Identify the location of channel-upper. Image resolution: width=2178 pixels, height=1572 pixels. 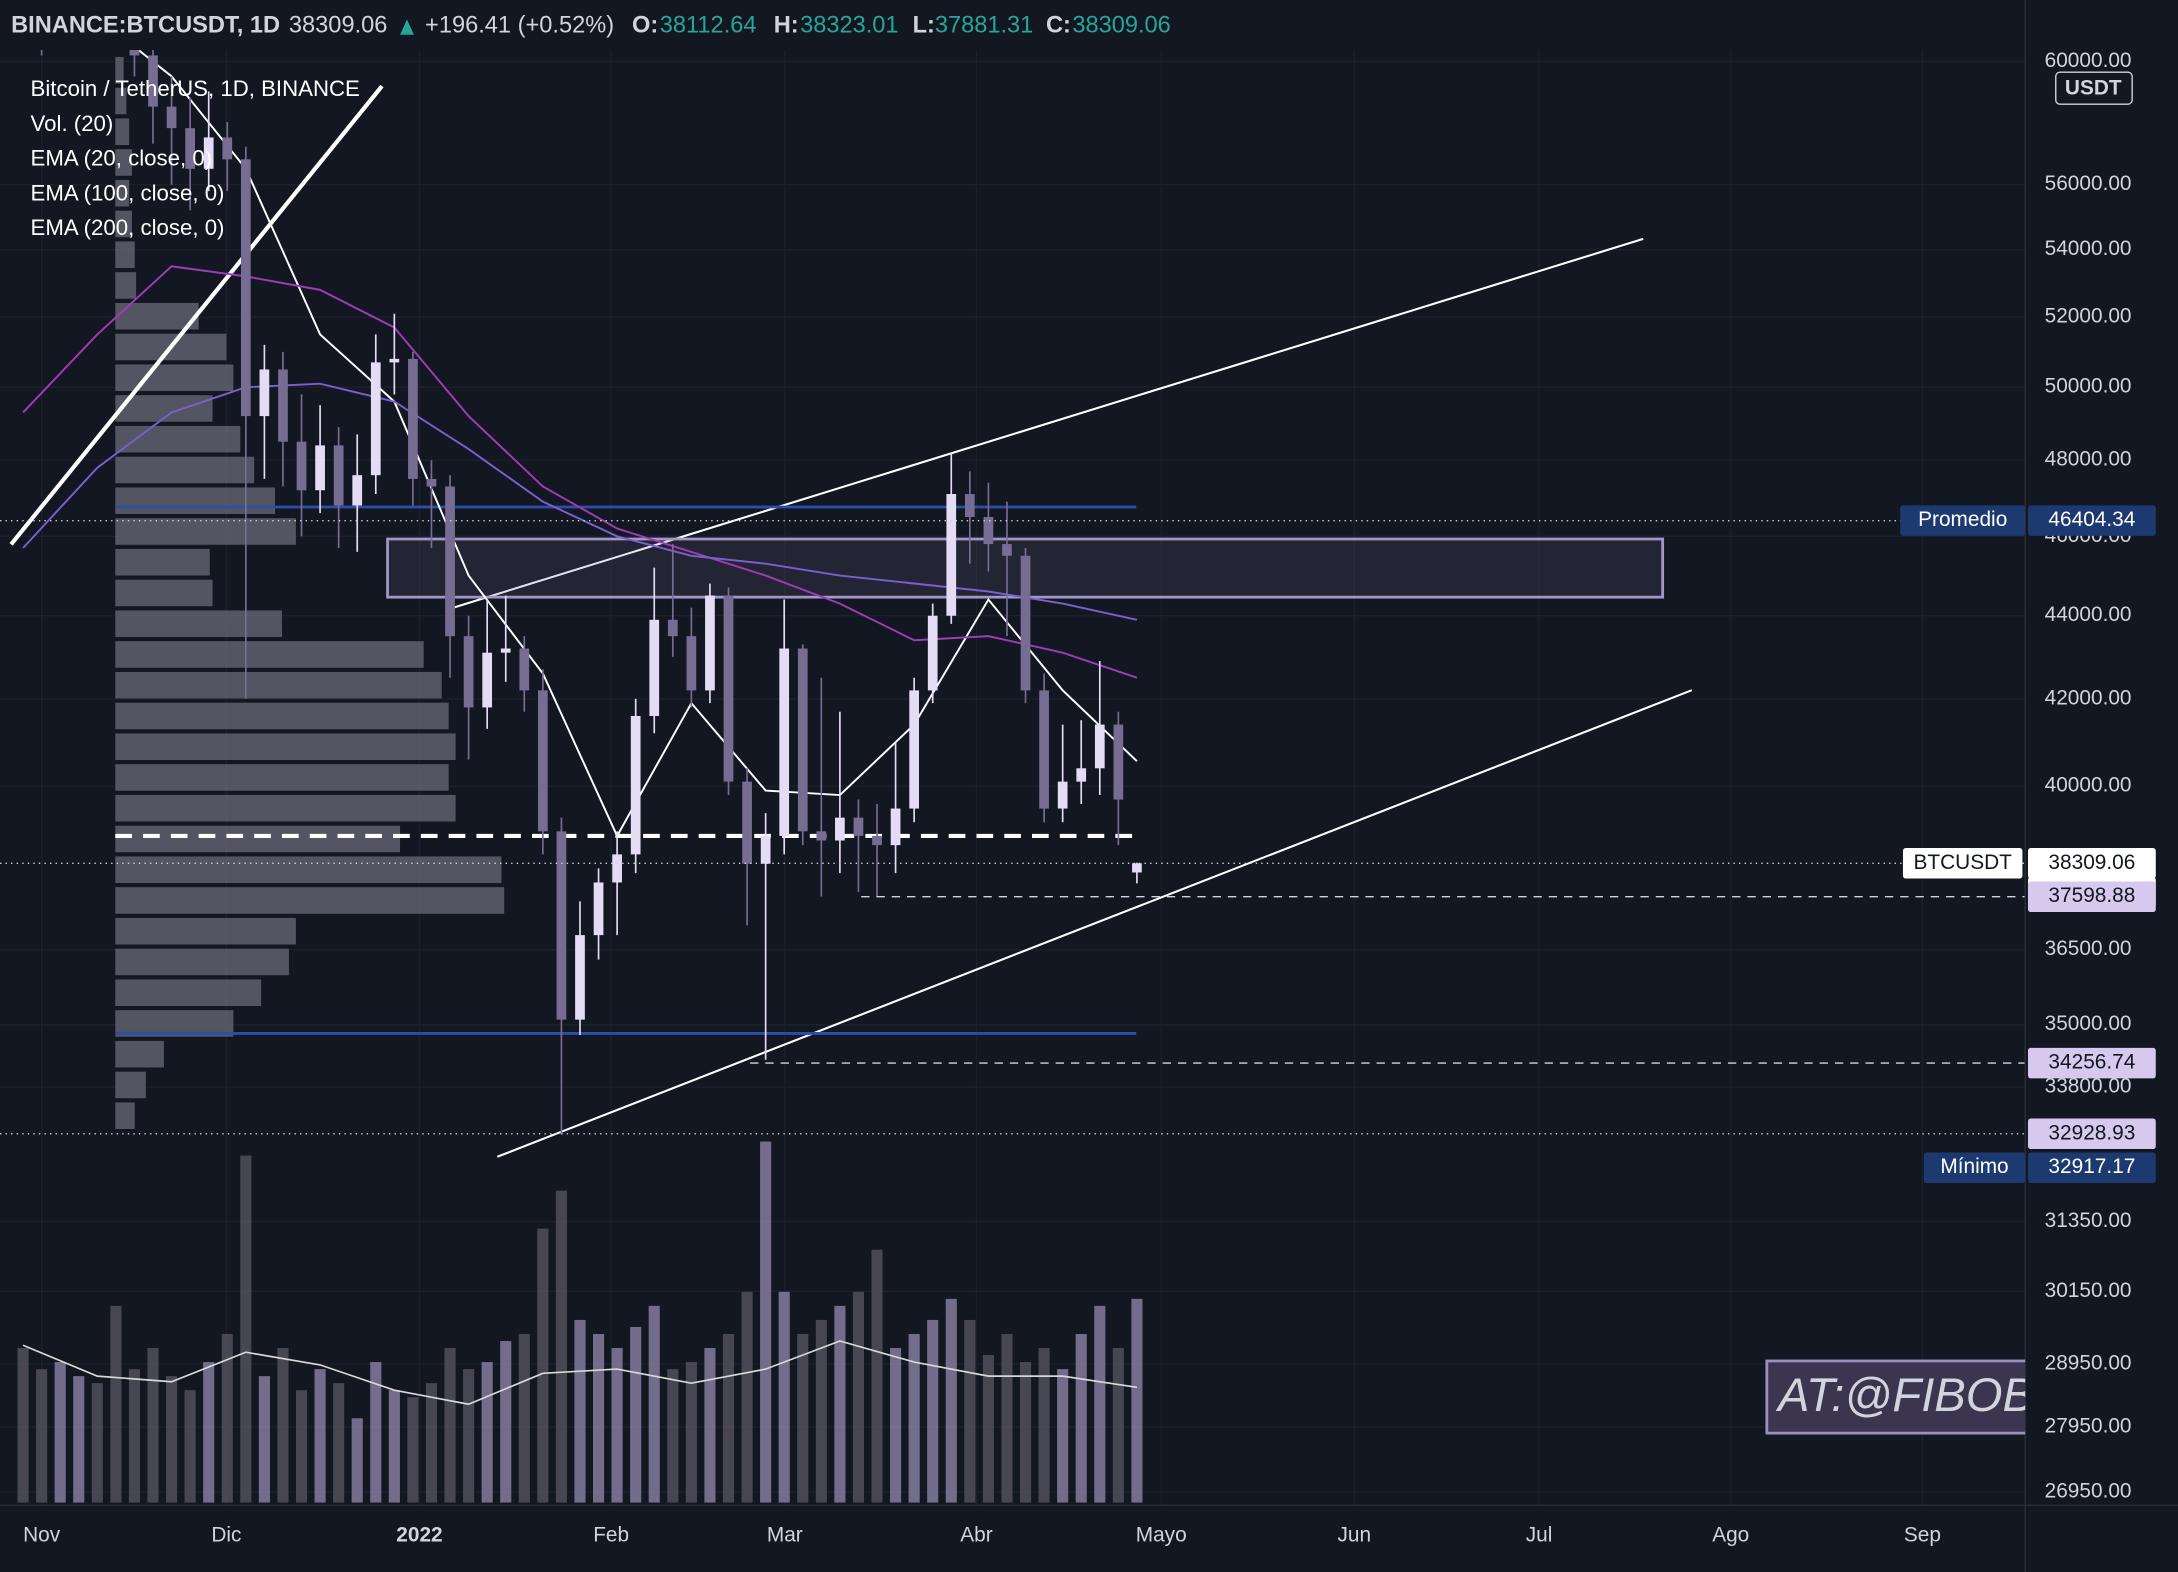
(1047, 423).